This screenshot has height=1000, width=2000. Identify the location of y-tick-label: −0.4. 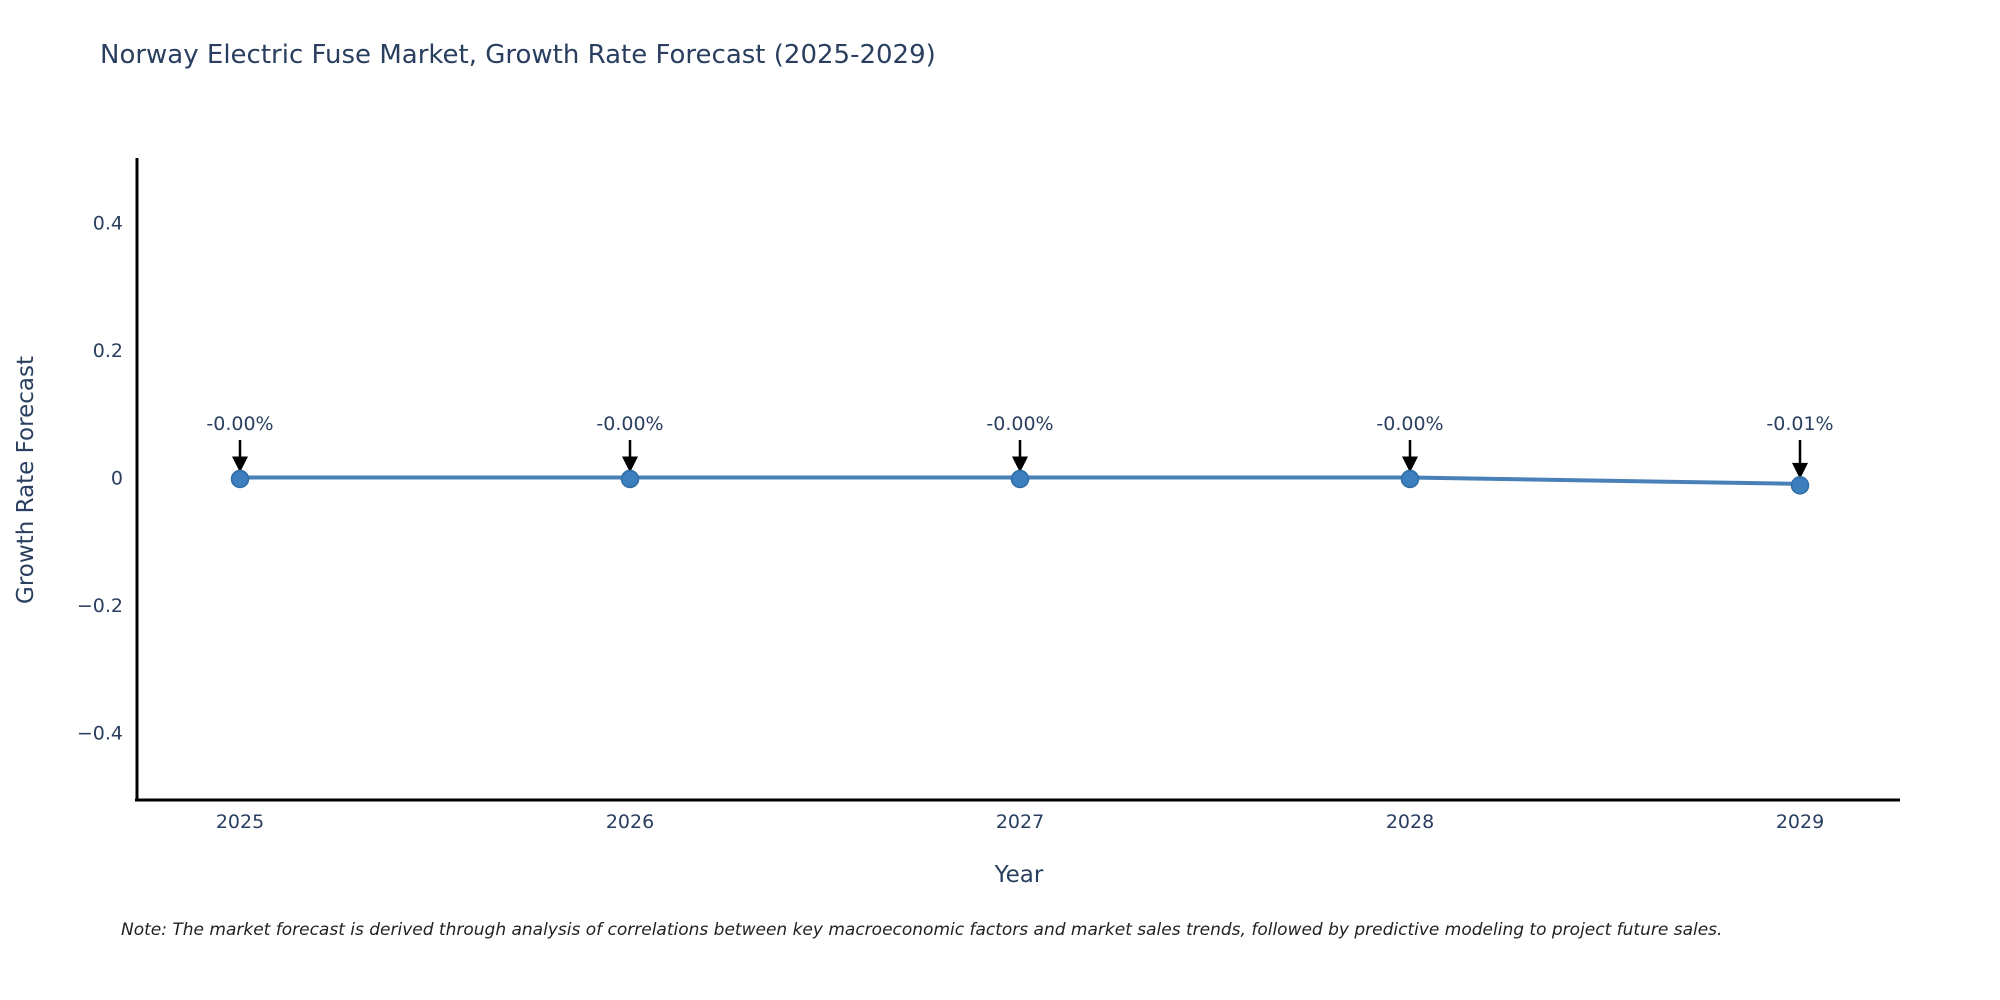
(100, 734).